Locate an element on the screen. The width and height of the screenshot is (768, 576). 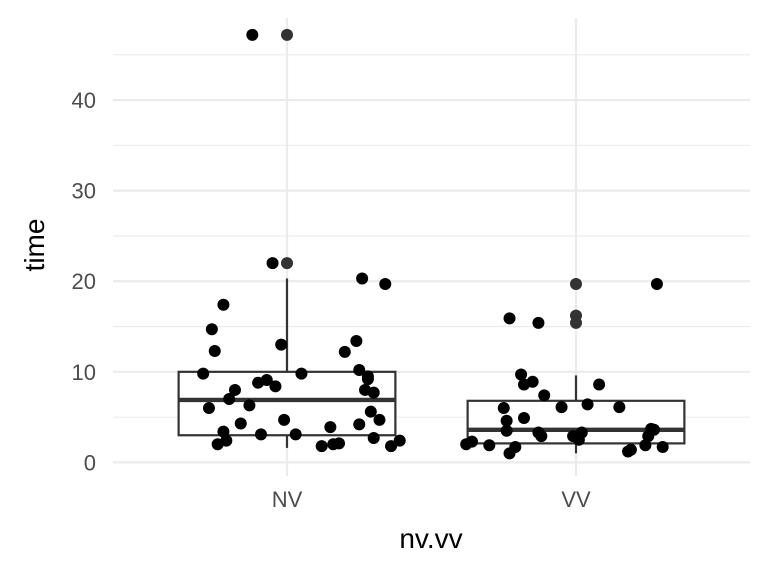
y-axis-title: time is located at coordinates (34, 245).